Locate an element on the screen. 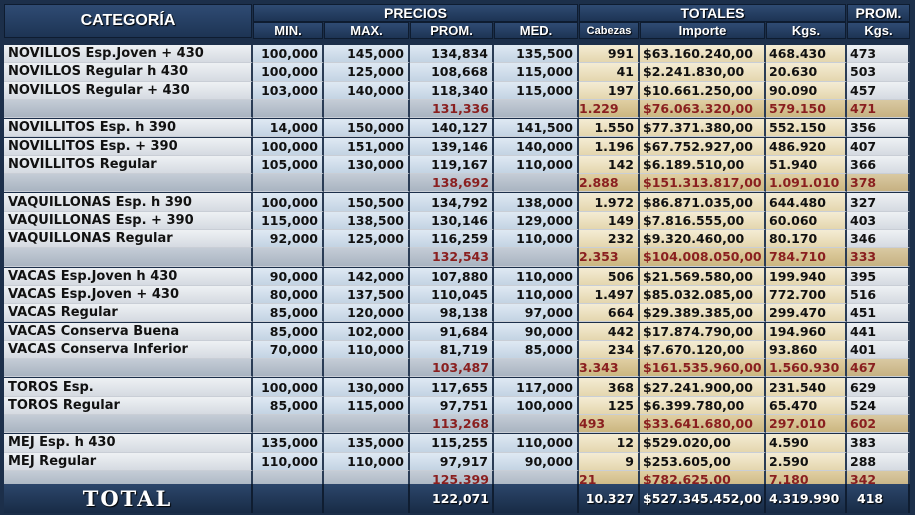 This screenshot has height=515, width=915. min-cell: 115,000 is located at coordinates (288, 220).